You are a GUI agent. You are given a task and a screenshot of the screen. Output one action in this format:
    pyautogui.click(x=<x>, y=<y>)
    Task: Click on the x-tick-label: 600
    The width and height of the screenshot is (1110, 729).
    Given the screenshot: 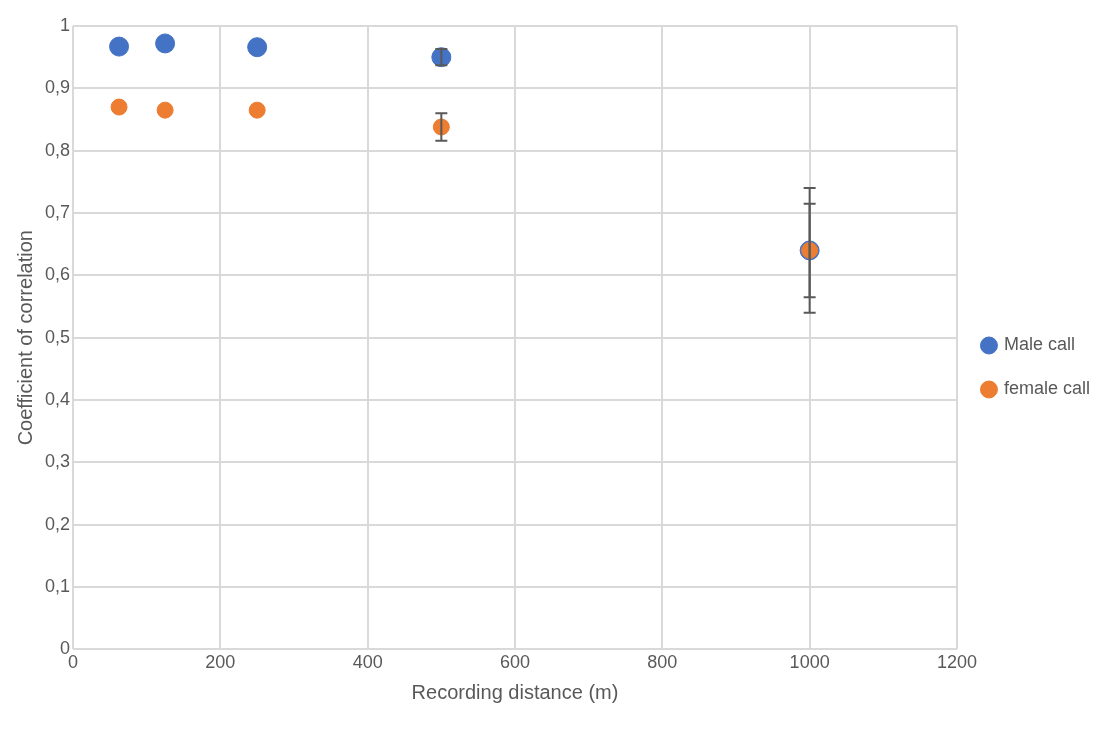 What is the action you would take?
    pyautogui.click(x=515, y=662)
    